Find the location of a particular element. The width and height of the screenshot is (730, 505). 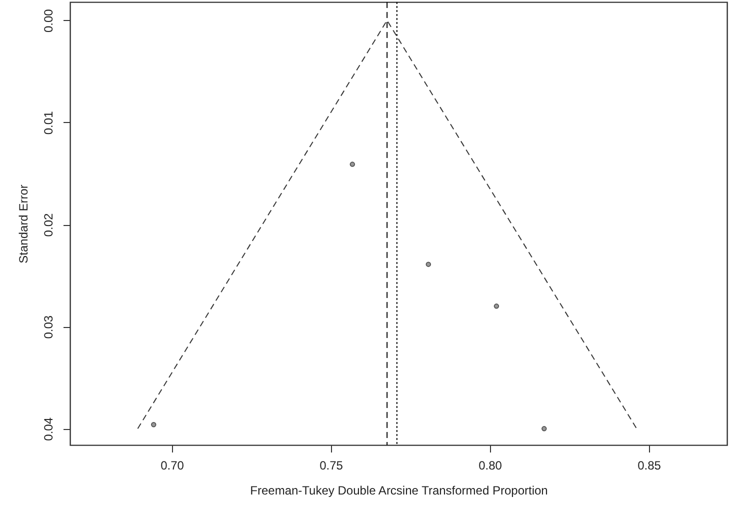

x-tick-label: 0.70 is located at coordinates (172, 465).